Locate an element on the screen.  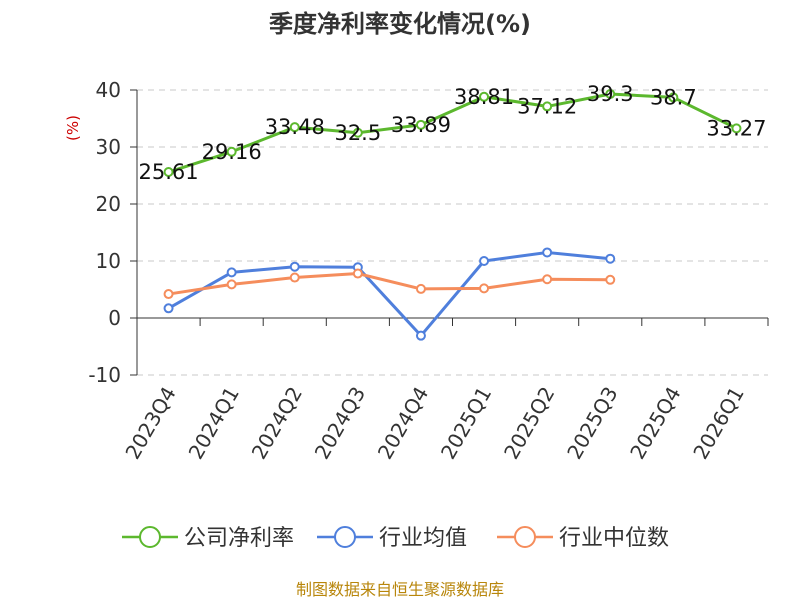
data-label: 29.16 is located at coordinates (232, 152).